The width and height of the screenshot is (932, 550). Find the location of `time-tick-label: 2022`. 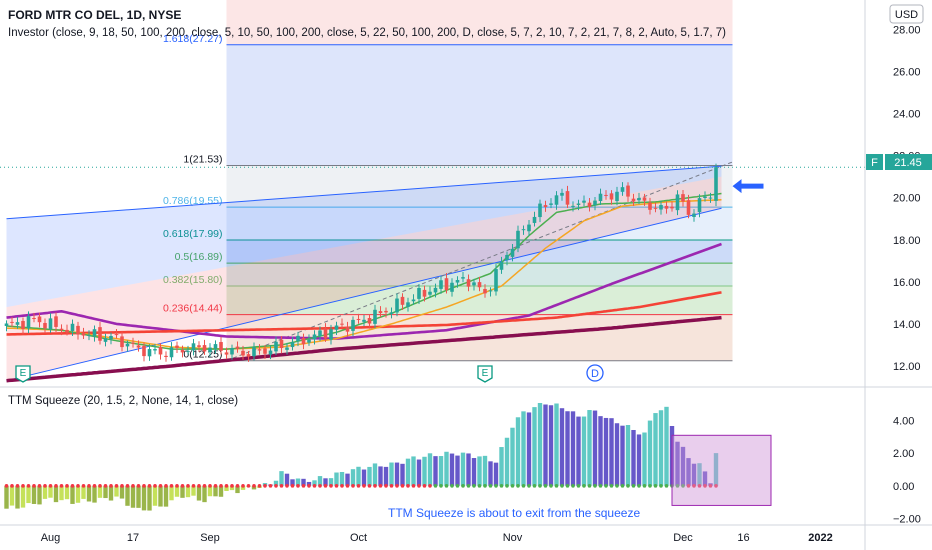

time-tick-label: 2022 is located at coordinates (820, 538).